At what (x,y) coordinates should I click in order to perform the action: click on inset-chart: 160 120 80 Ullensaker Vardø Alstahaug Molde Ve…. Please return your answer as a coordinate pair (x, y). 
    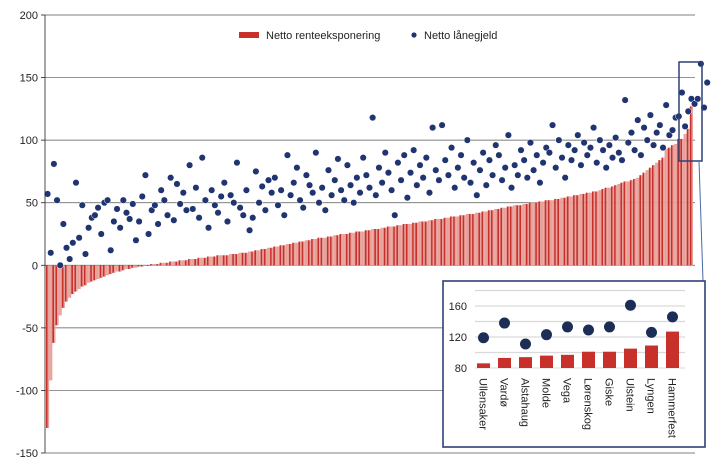
    Looking at the image, I should click on (574, 364).